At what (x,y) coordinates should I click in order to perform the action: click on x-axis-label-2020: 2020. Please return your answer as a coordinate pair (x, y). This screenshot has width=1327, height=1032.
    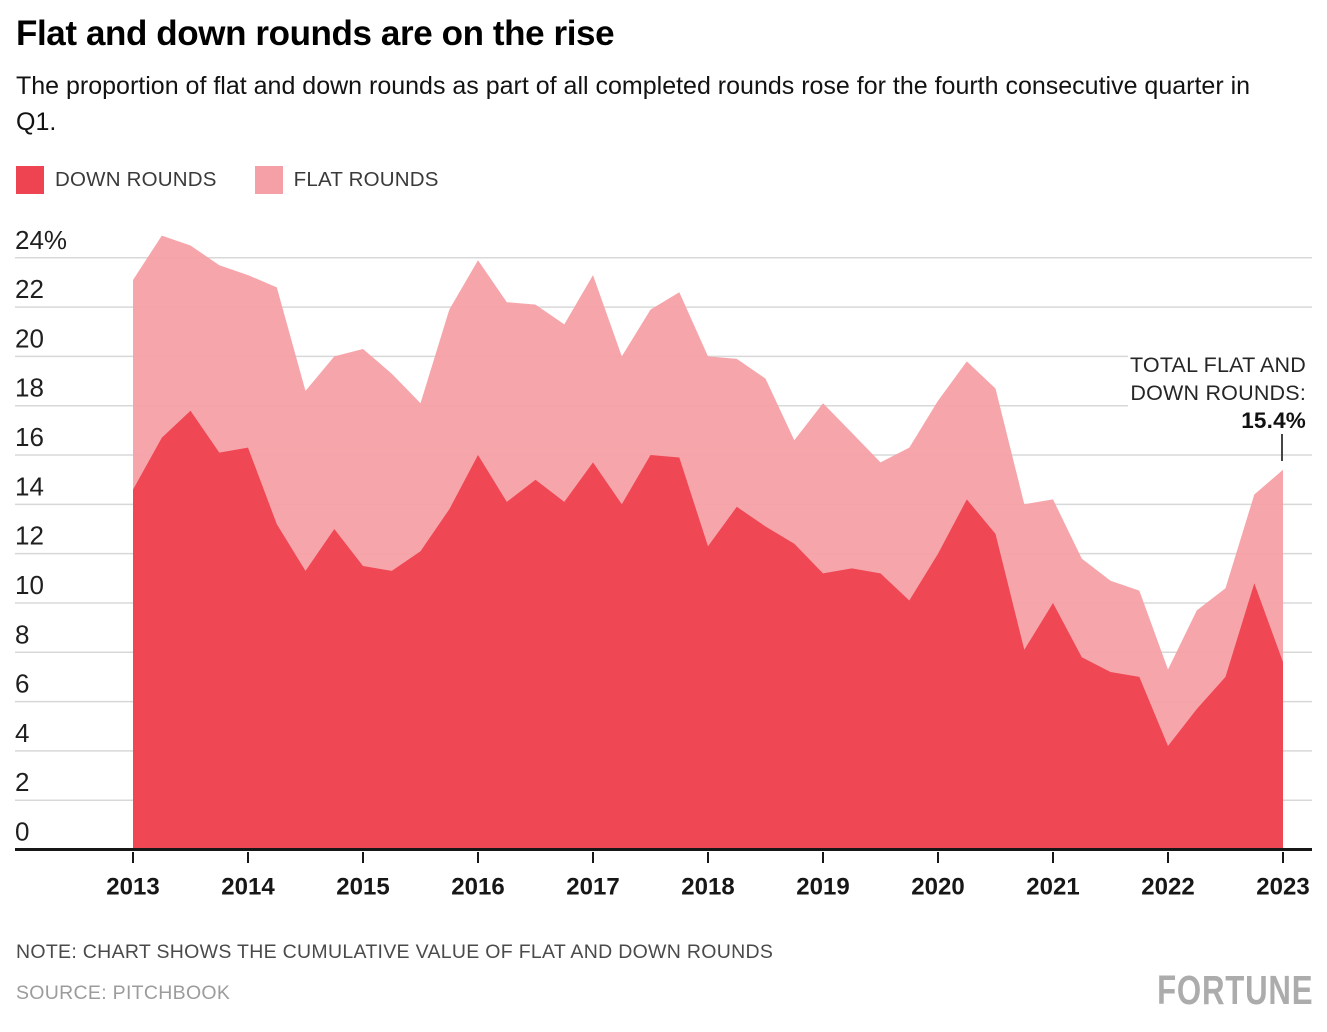
    Looking at the image, I should click on (937, 887).